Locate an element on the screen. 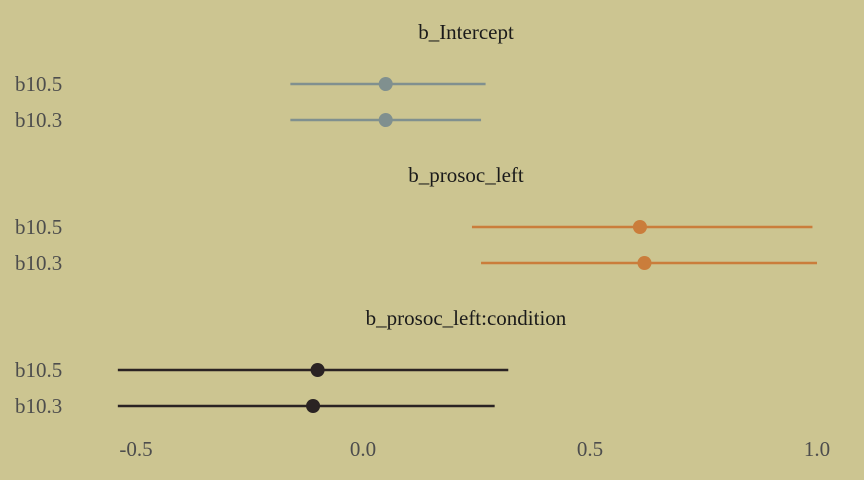  facet-title: b_Intercept is located at coordinates (466, 32).